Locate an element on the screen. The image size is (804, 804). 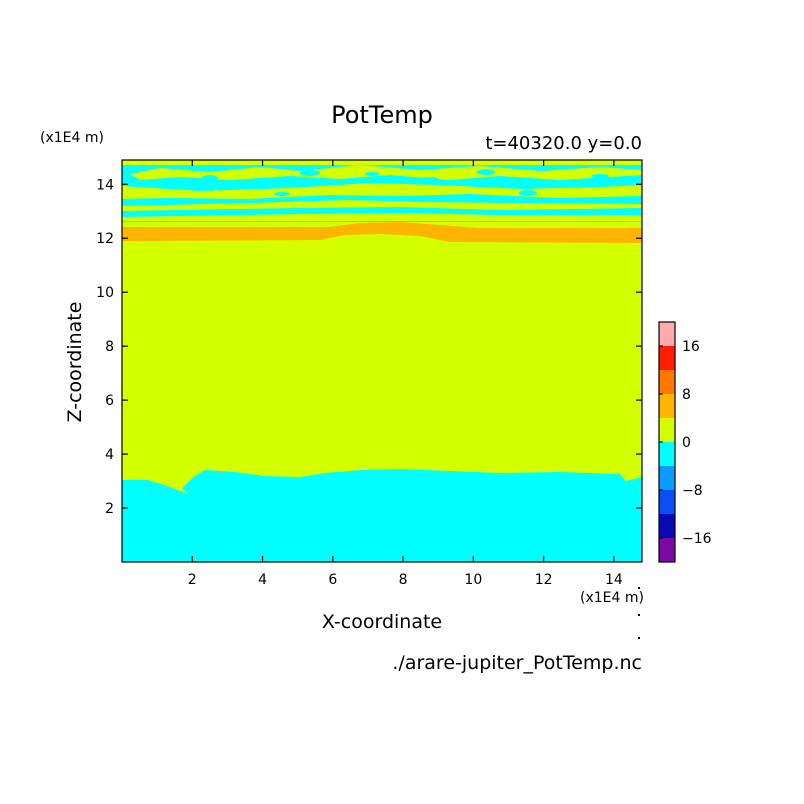
colorbar-label-4: 16 is located at coordinates (691, 347).